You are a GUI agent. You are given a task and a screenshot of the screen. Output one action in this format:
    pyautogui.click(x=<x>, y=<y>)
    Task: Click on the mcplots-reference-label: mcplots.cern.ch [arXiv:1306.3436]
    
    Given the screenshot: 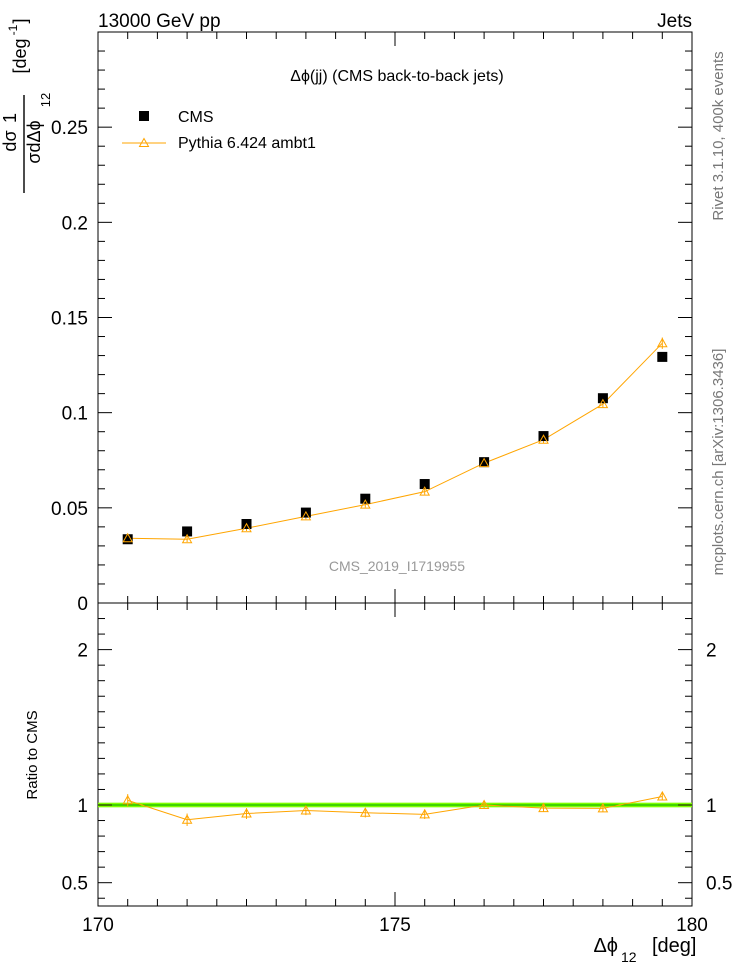 What is the action you would take?
    pyautogui.click(x=718, y=462)
    